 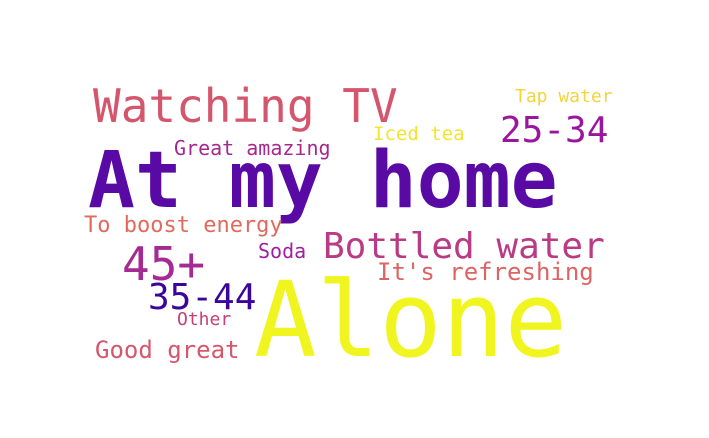 What do you see at coordinates (202, 297) in the screenshot?
I see `word-35-44: 35-44` at bounding box center [202, 297].